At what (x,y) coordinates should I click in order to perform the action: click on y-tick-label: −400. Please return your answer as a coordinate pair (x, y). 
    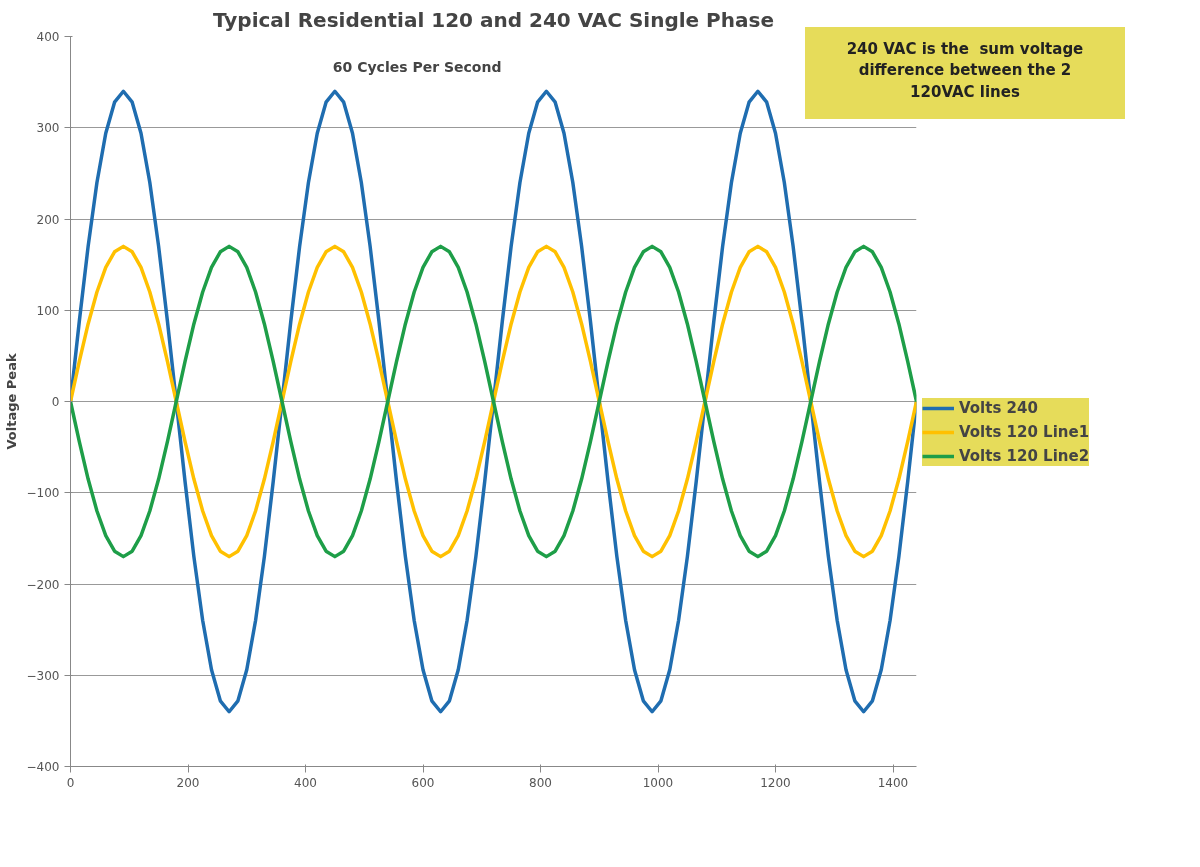
    Looking at the image, I should click on (43, 767).